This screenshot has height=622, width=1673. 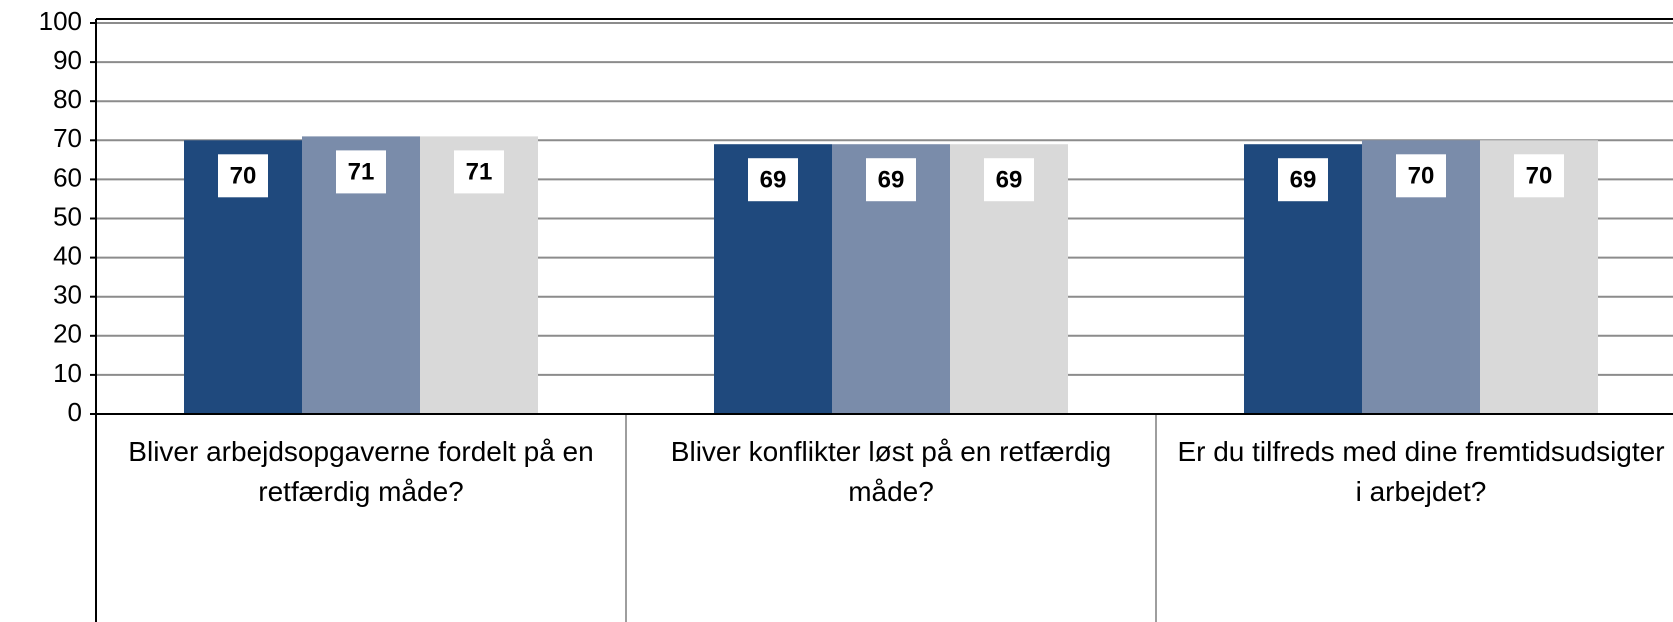 I want to click on y-tick-label: 0, so click(x=75, y=412).